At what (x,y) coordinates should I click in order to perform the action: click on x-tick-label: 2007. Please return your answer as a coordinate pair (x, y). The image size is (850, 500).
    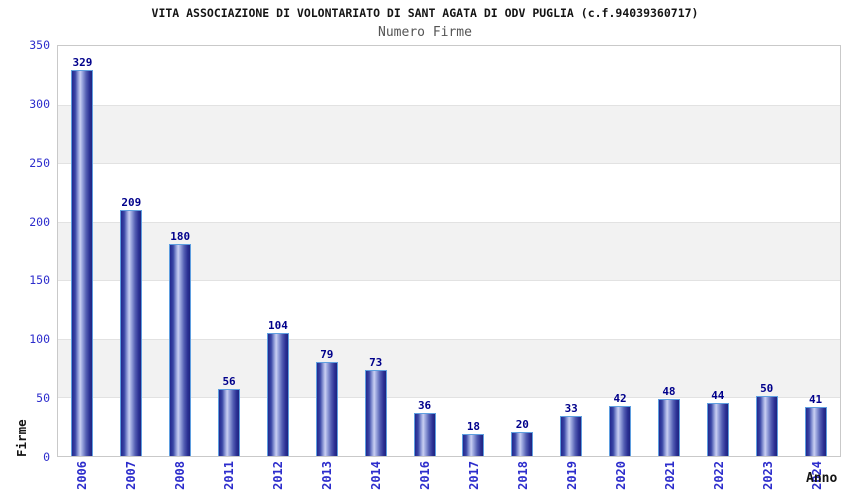
    Looking at the image, I should click on (130, 475).